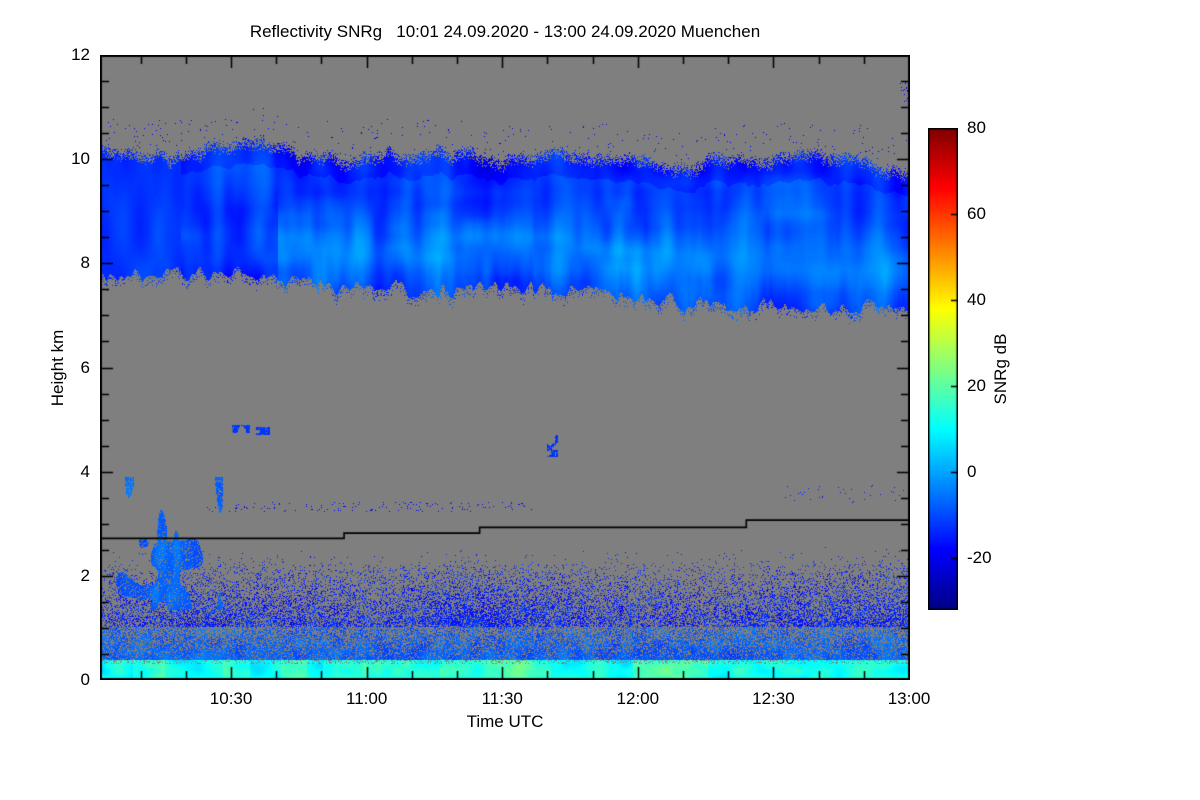 This screenshot has height=800, width=1200. What do you see at coordinates (505, 721) in the screenshot?
I see `x-axis-label: Time UTC` at bounding box center [505, 721].